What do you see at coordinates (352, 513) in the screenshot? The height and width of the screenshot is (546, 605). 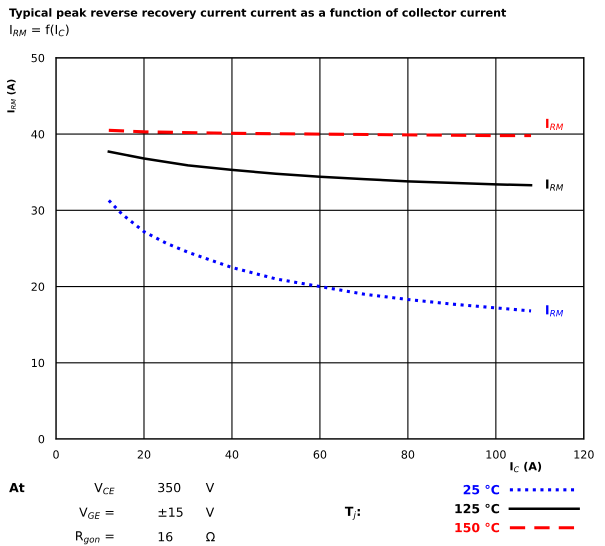 I see `text: T$_{j}$:` at bounding box center [352, 513].